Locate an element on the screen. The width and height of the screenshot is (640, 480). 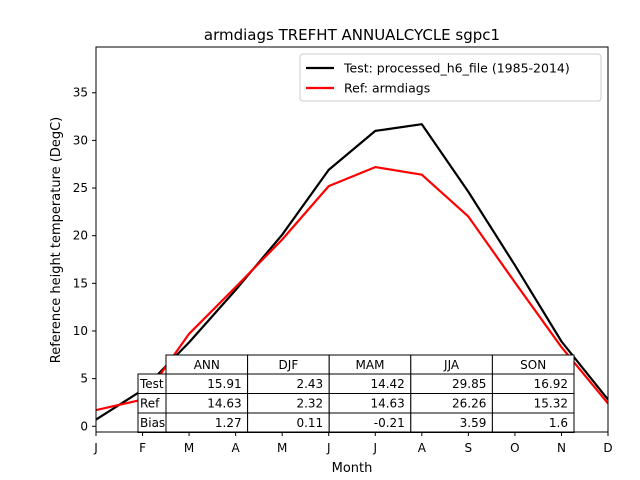
y-tick-label: 10 is located at coordinates (80, 331).